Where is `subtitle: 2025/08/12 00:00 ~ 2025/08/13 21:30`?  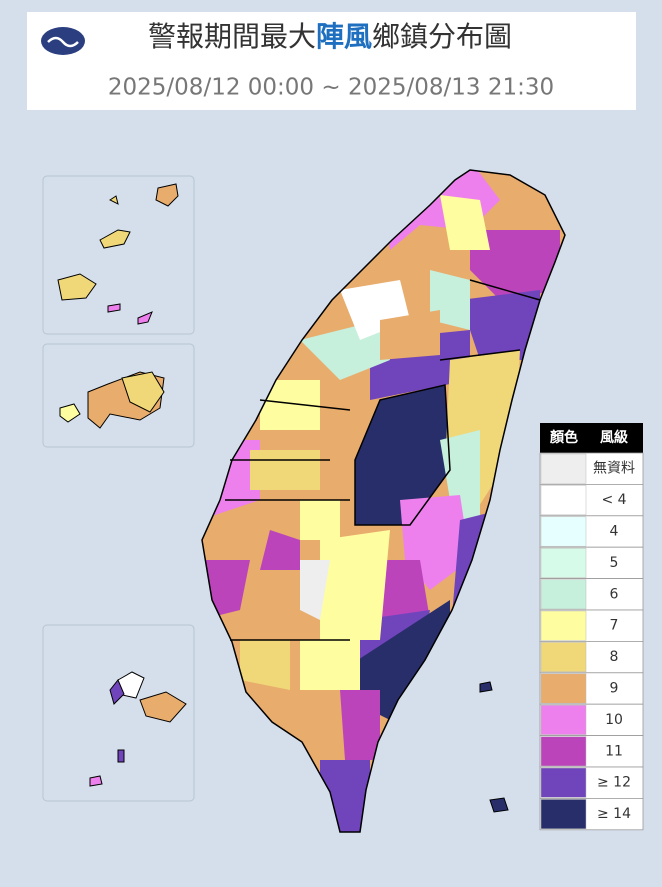 subtitle: 2025/08/12 00:00 ~ 2025/08/13 21:30 is located at coordinates (331, 88).